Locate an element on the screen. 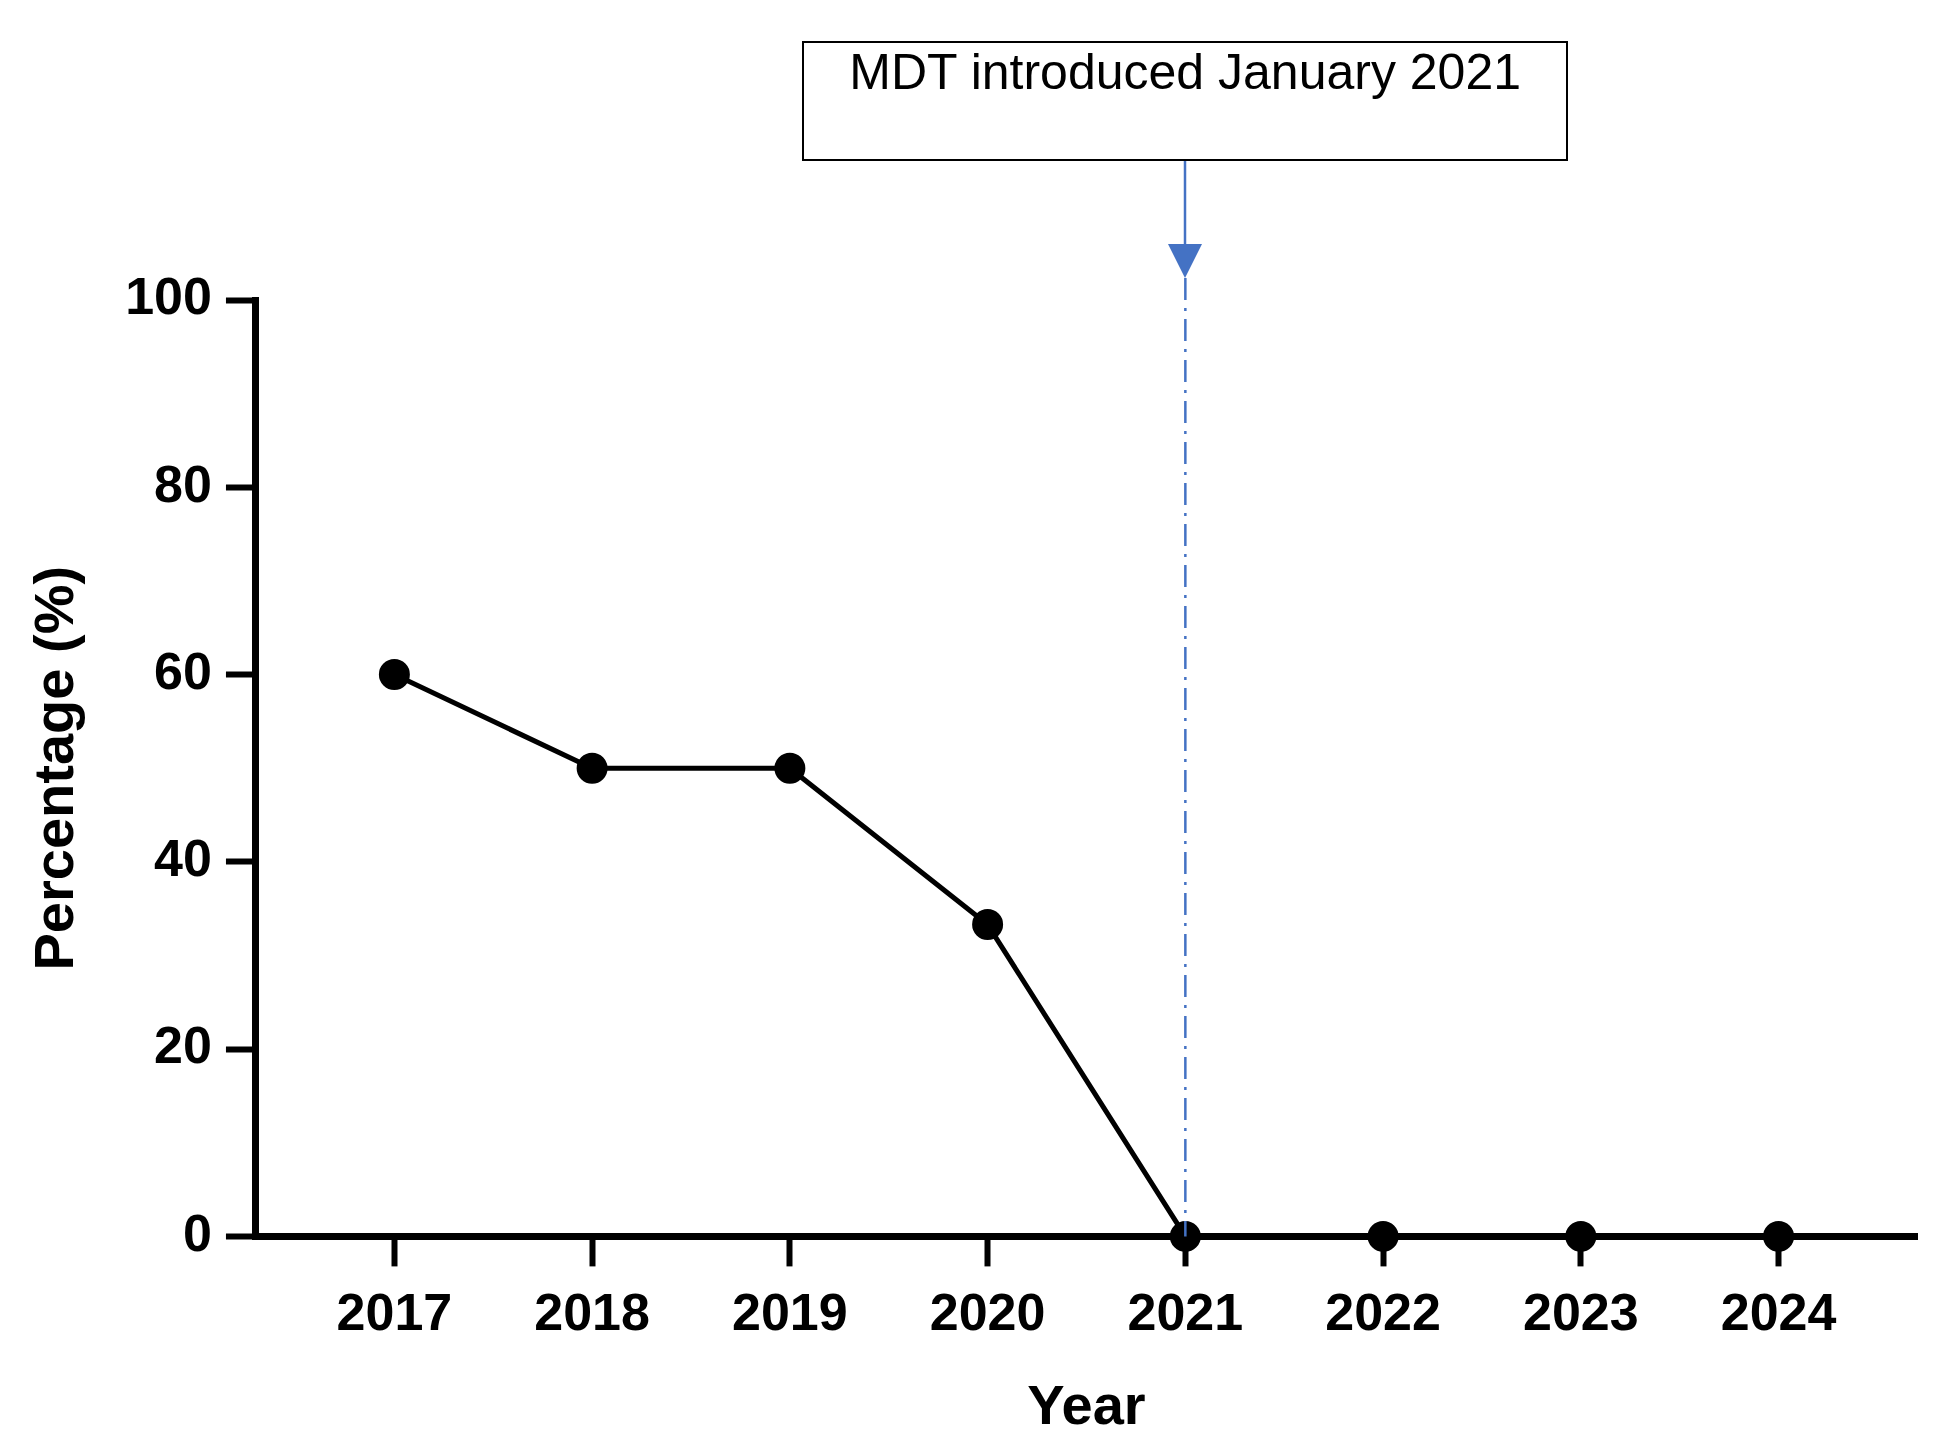 This screenshot has height=1456, width=1947. x-tick-label: 2019 is located at coordinates (790, 1311).